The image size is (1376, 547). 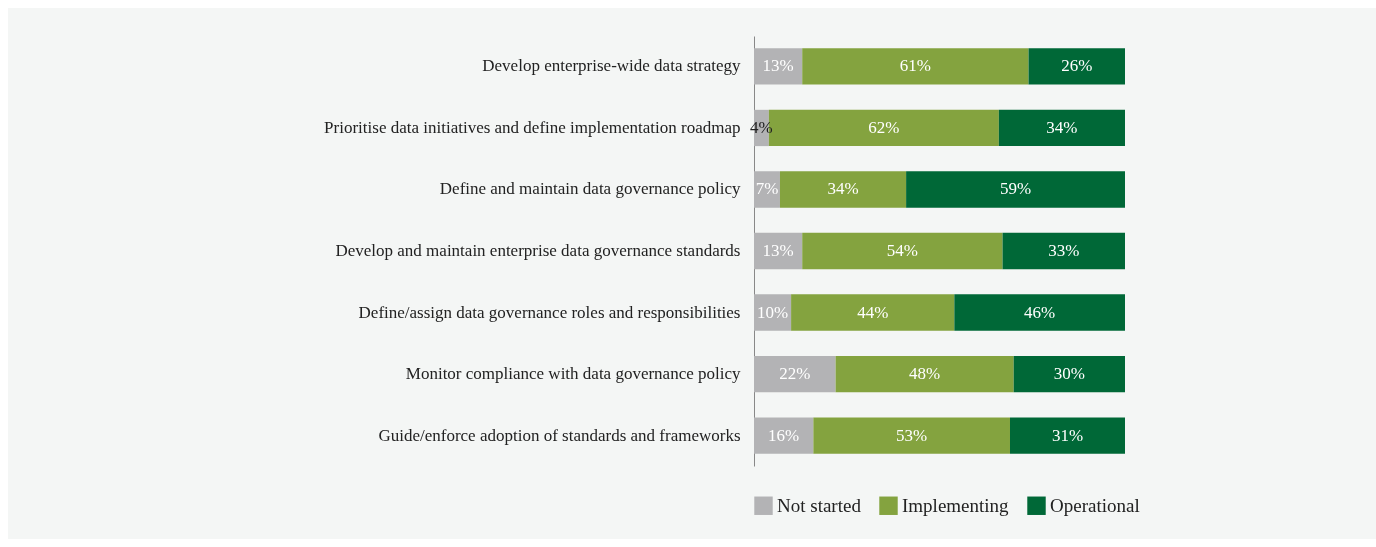 I want to click on y-tick-label: Develop enterprise-wide data strategy, so click(x=611, y=66).